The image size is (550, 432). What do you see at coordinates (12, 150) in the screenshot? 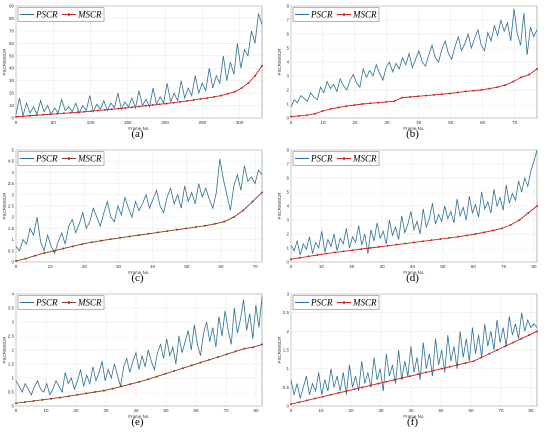
I see `y-tick-label: 5` at bounding box center [12, 150].